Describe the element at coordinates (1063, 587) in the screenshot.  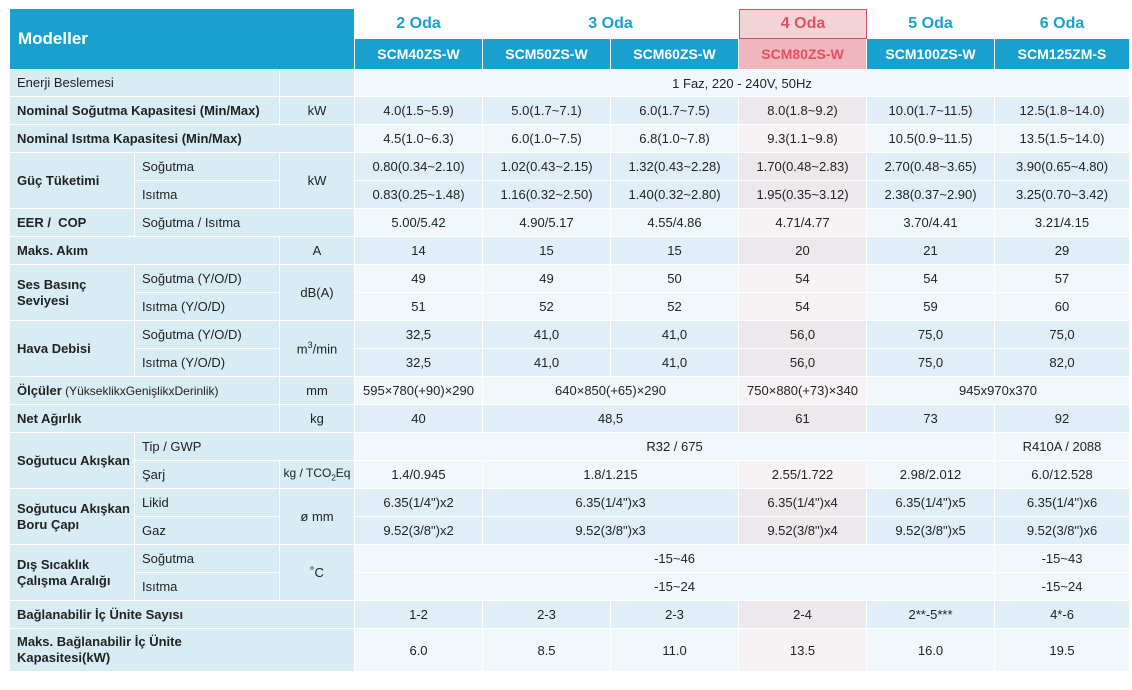
I see `value-cell: -15~24` at that location.